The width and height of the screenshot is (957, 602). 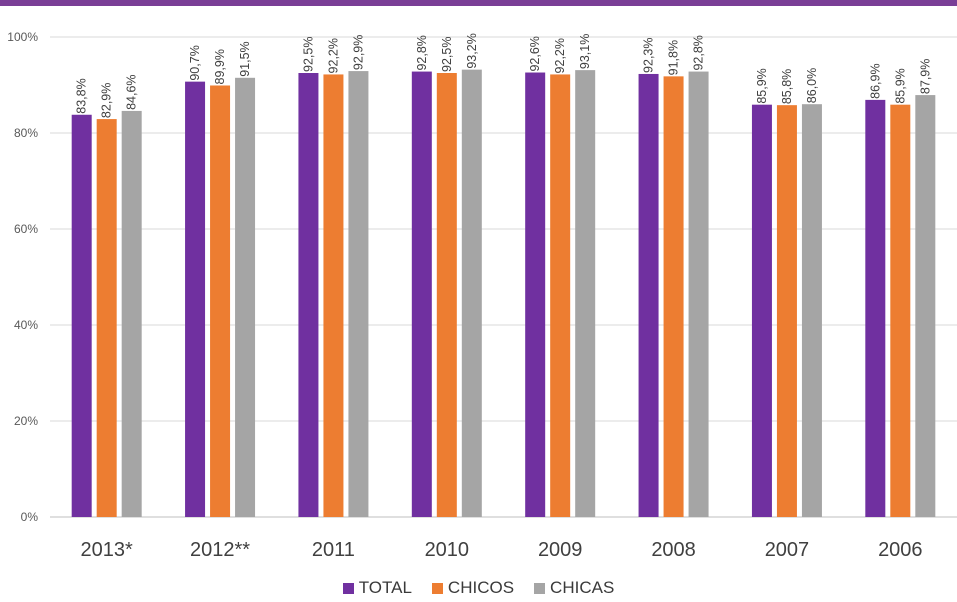 I want to click on x-category-label: 2008, so click(x=673, y=550).